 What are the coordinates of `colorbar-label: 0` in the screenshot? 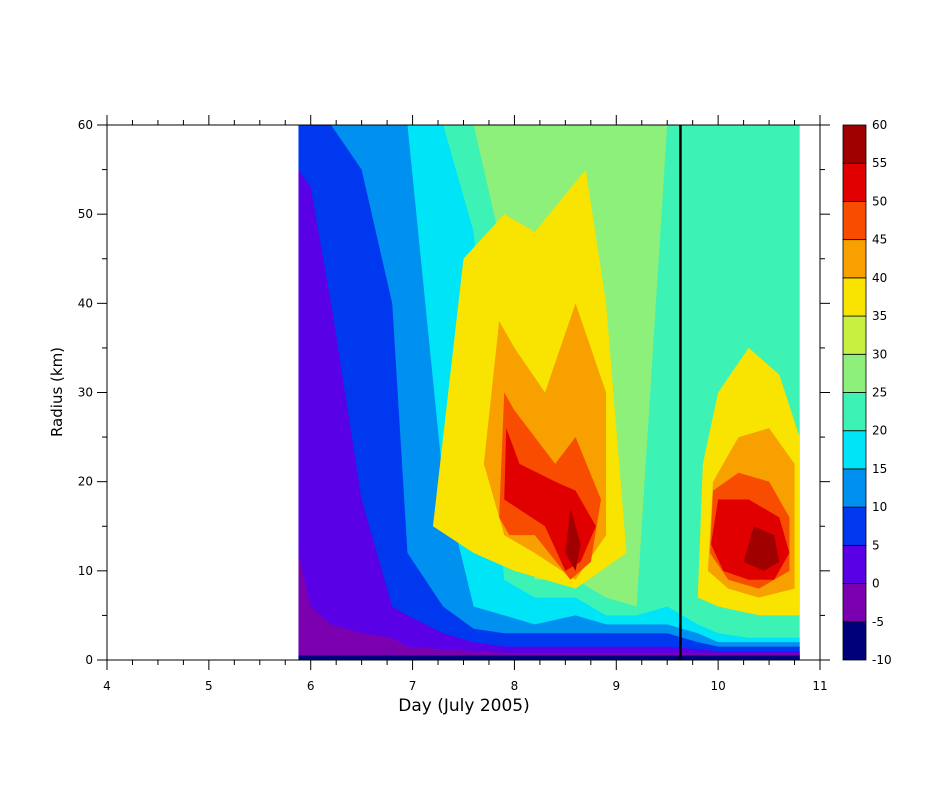 It's located at (876, 584).